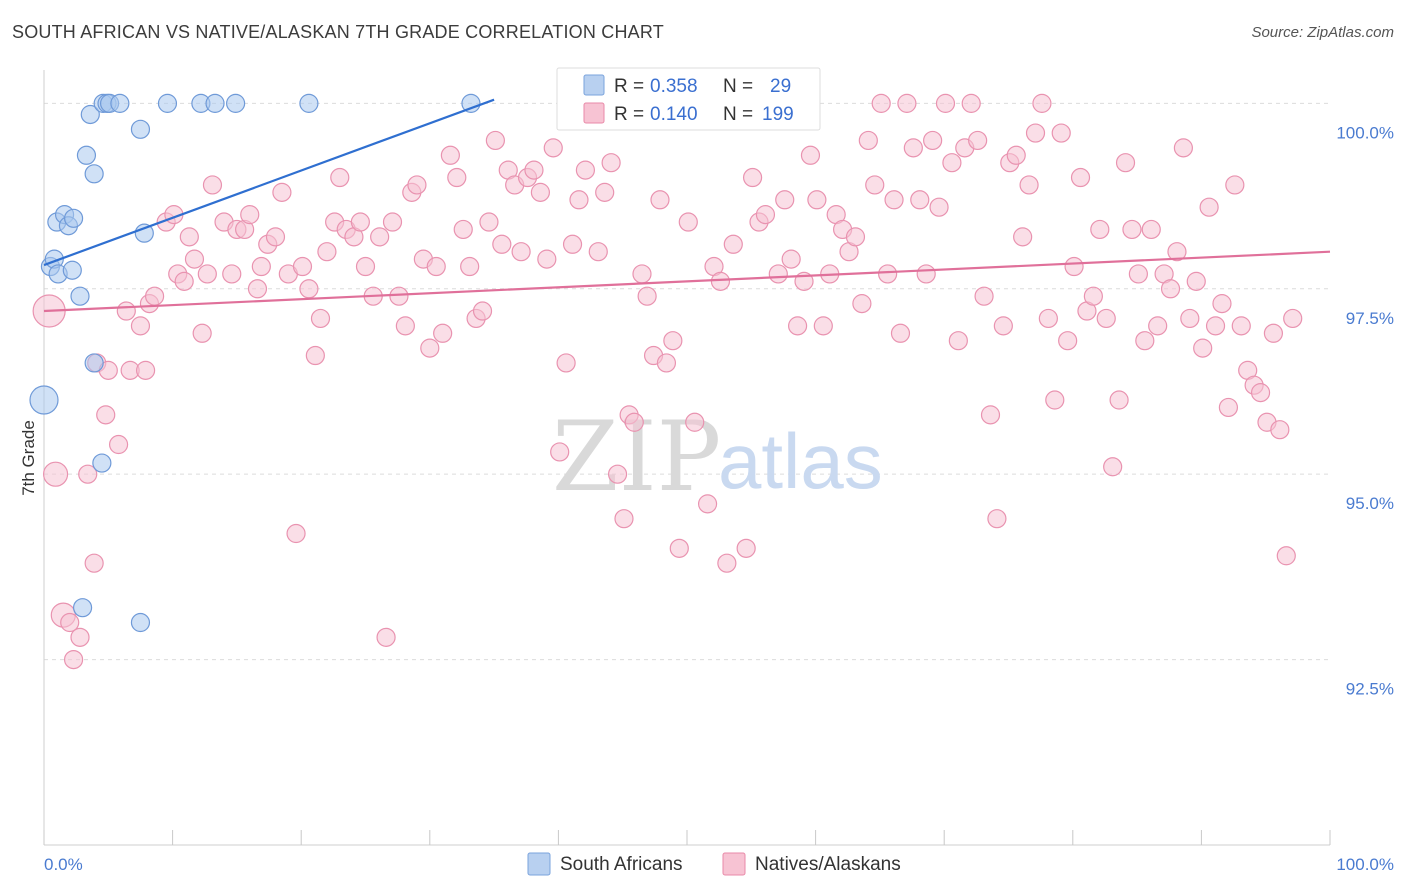  I want to click on bottom-legend-label-natives-alaskans: Natives/Alaskans, so click(828, 864).